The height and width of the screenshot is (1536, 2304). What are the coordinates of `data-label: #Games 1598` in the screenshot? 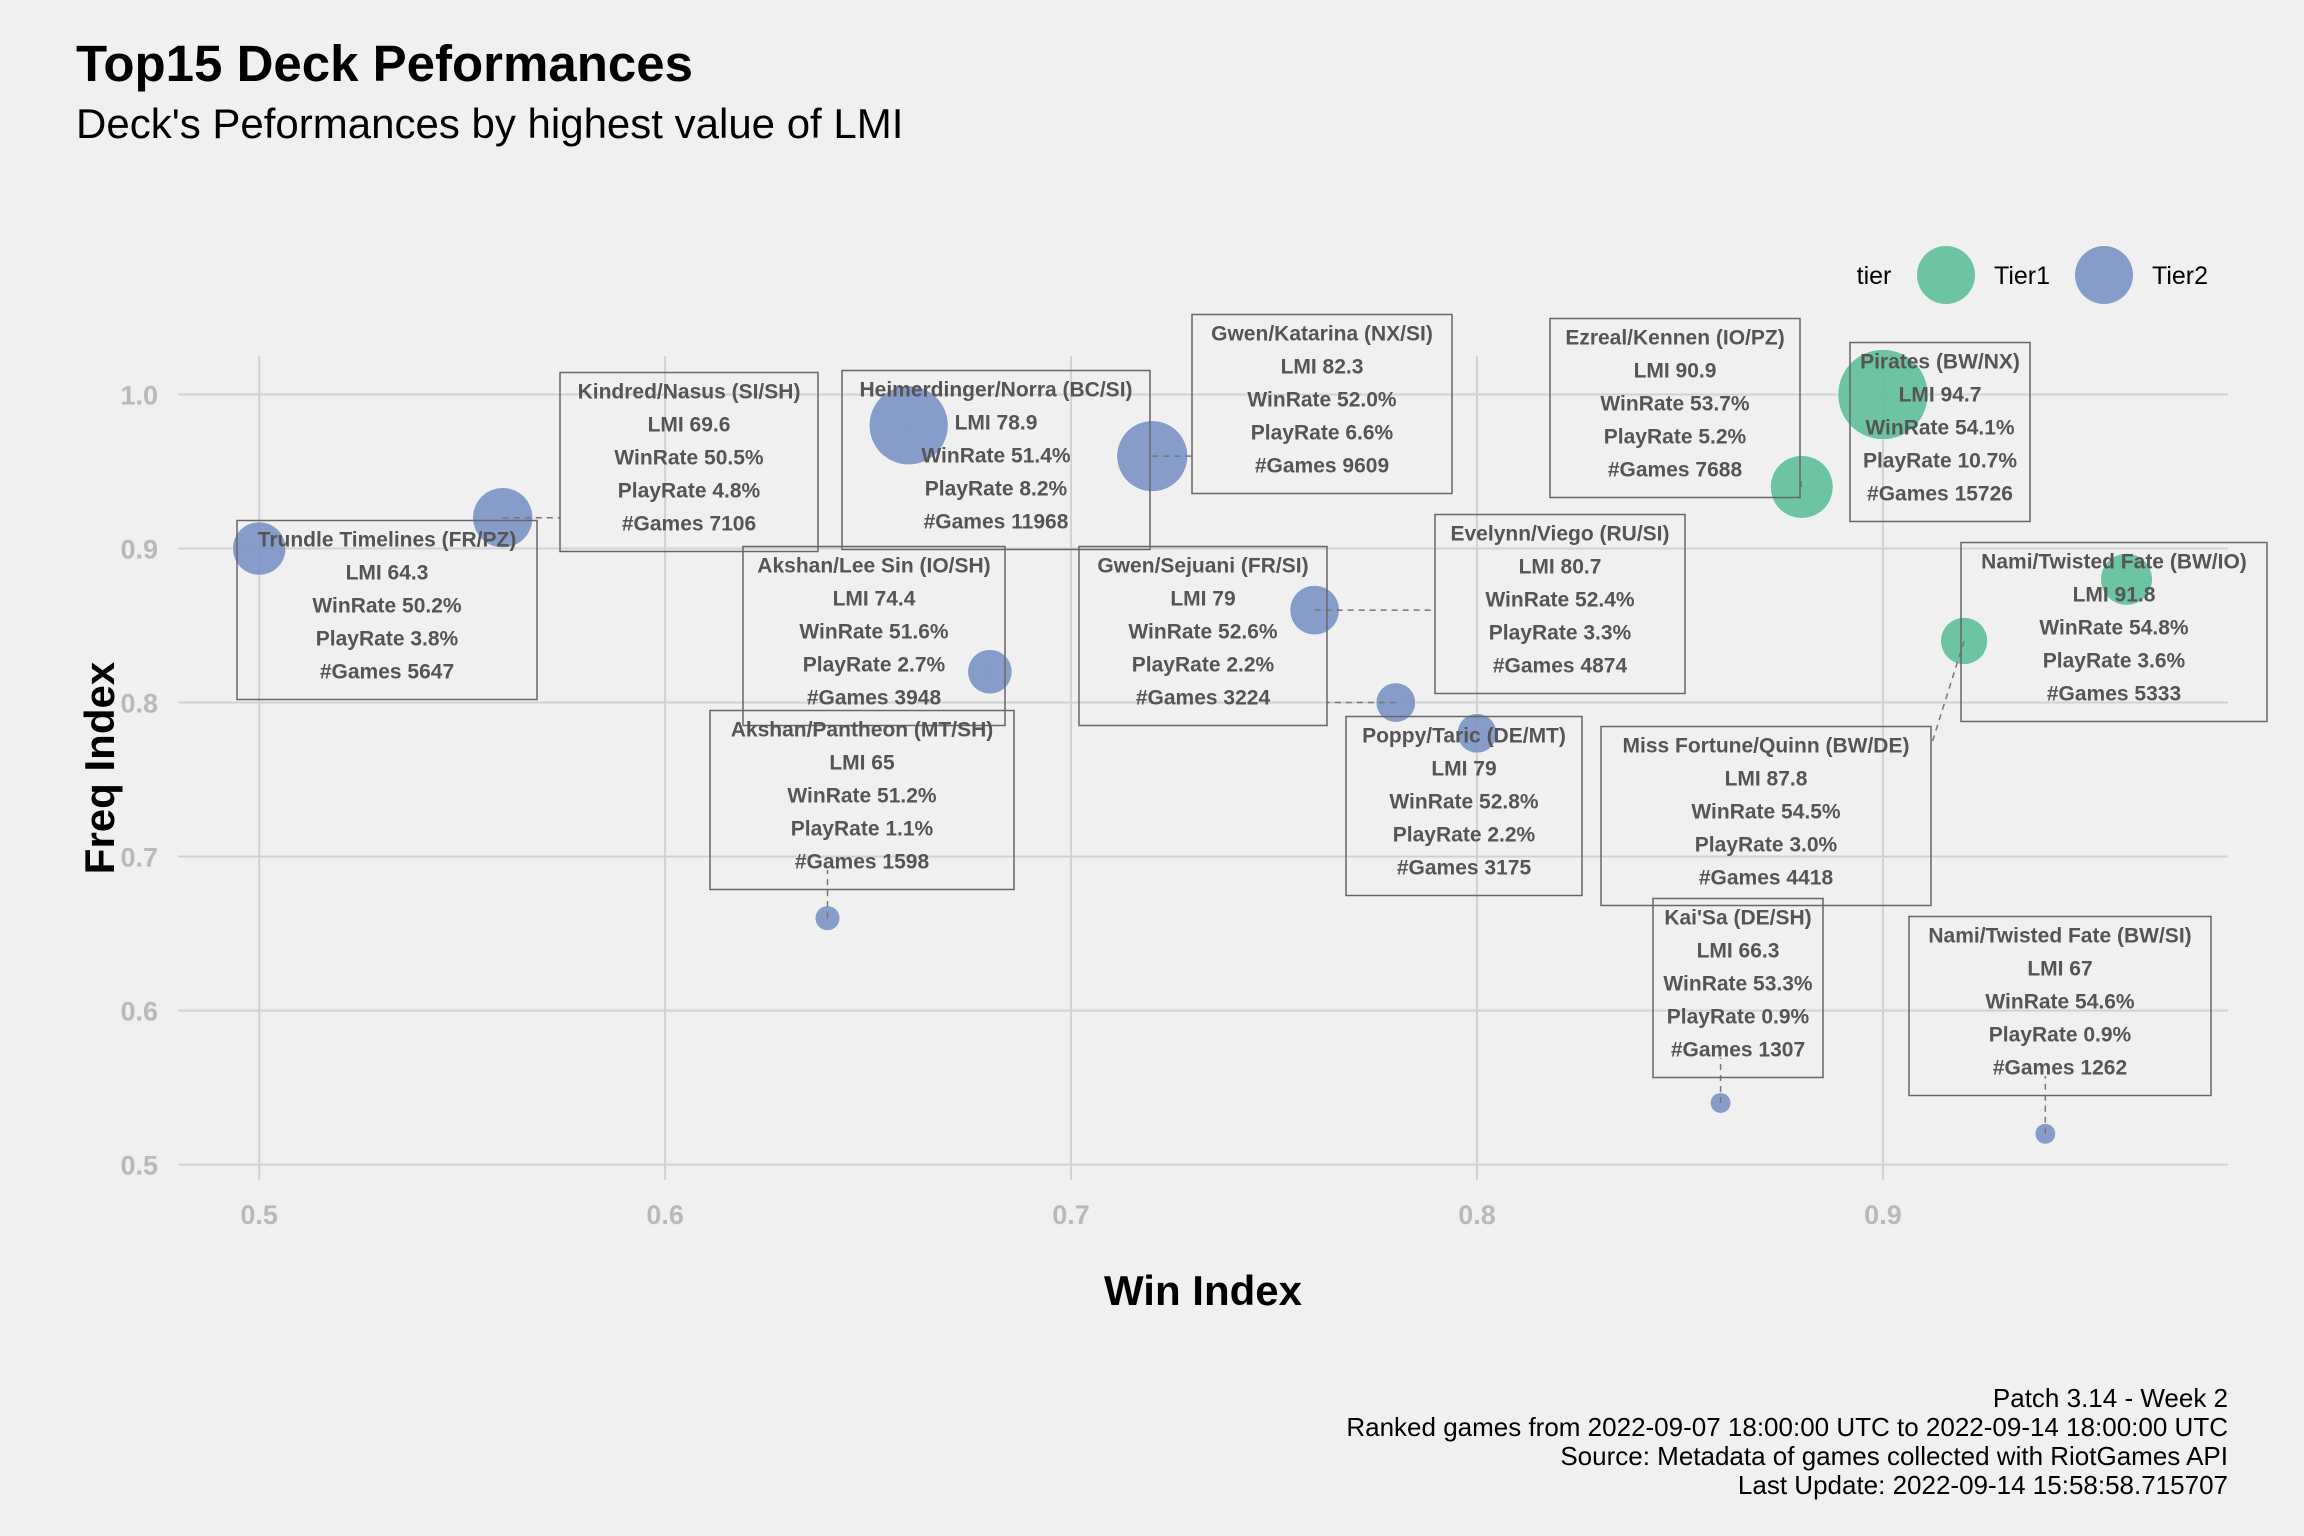 It's located at (862, 862).